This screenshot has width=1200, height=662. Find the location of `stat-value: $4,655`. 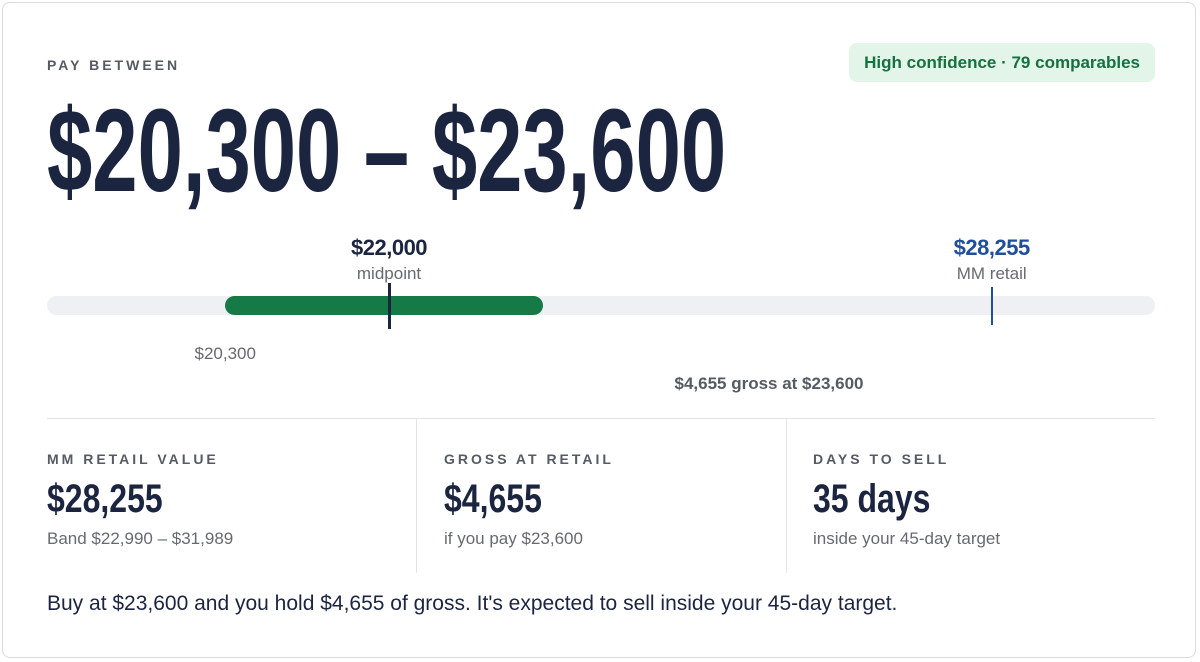

stat-value: $4,655 is located at coordinates (493, 499).